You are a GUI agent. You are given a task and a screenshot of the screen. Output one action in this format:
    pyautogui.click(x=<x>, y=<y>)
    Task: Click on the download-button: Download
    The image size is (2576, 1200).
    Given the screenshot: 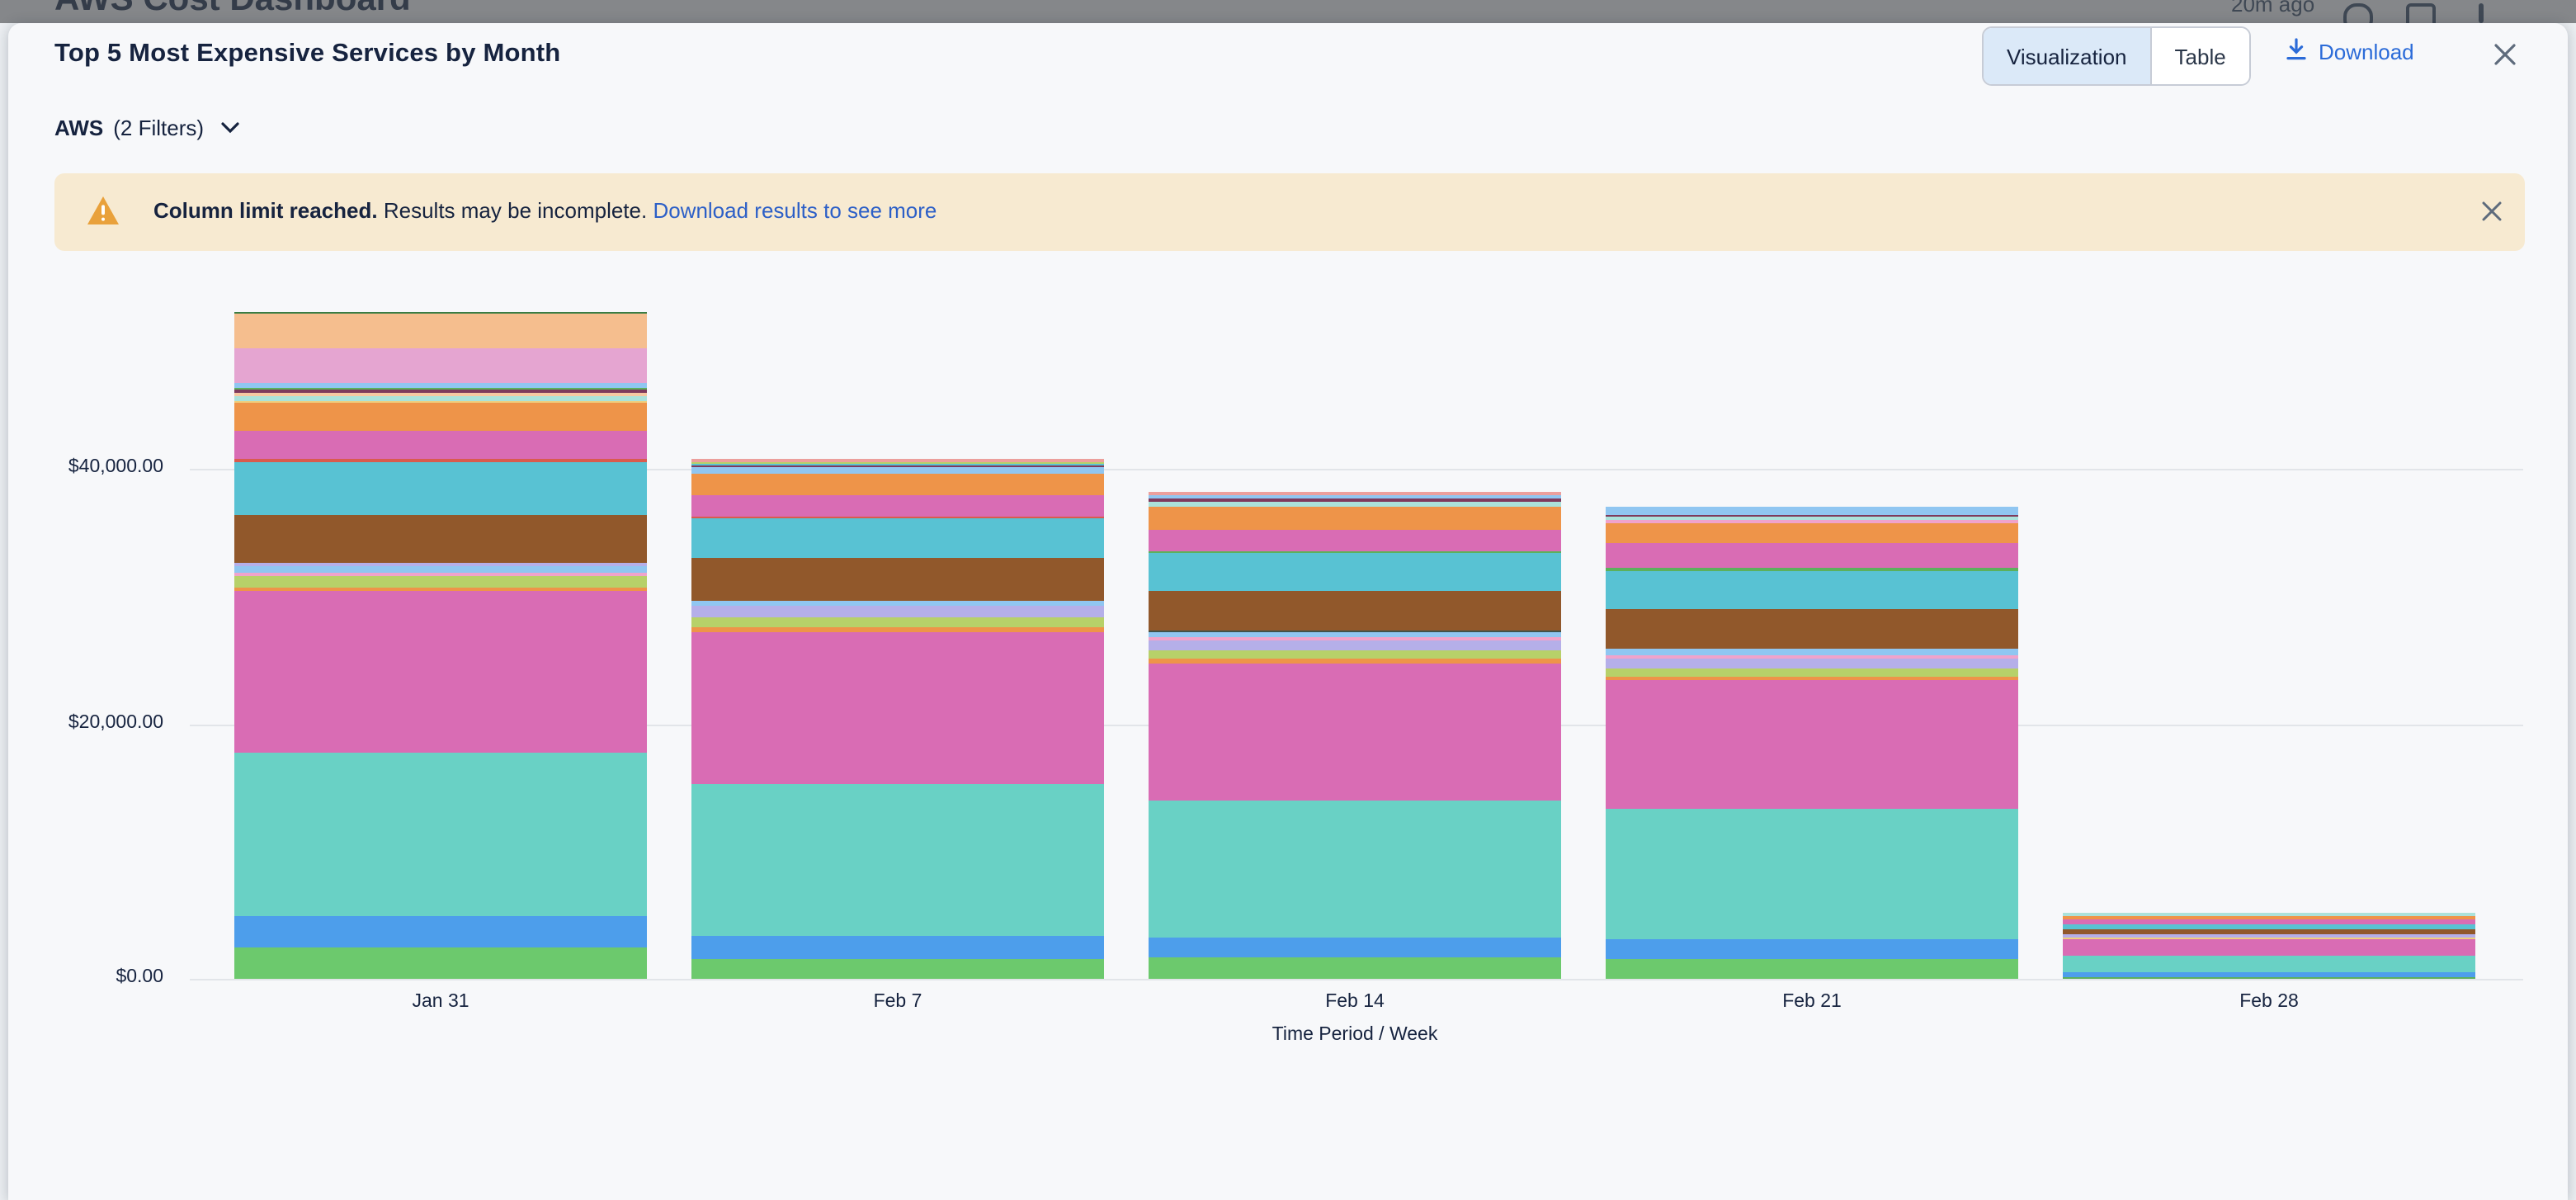 What is the action you would take?
    pyautogui.click(x=2350, y=52)
    